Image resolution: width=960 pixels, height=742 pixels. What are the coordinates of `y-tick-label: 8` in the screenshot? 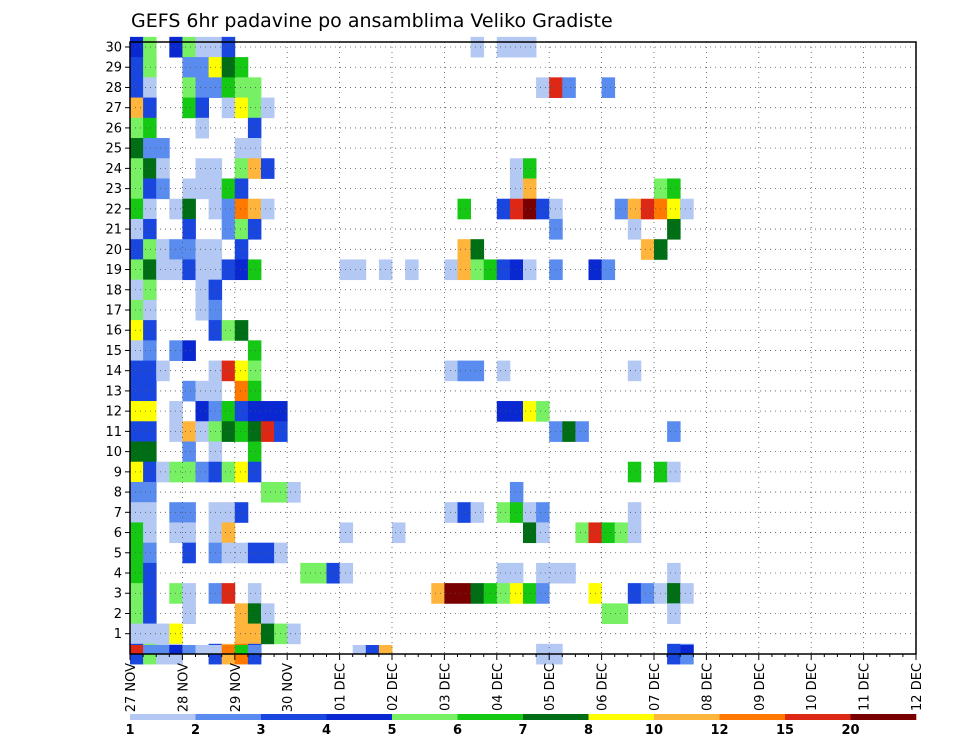 It's located at (118, 493).